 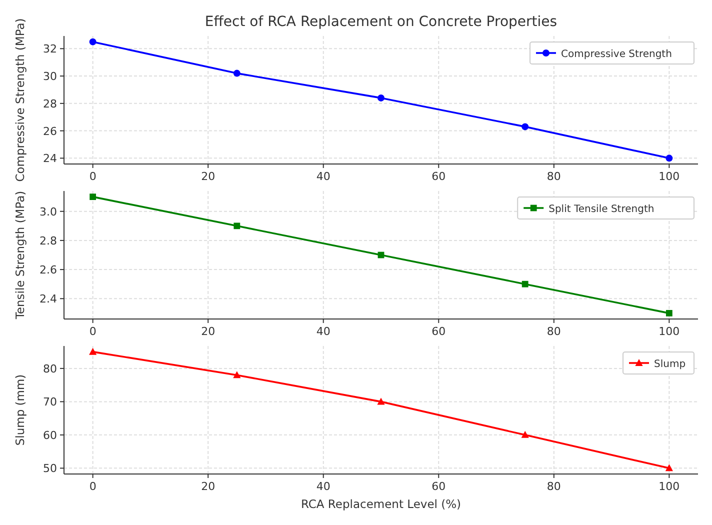 What do you see at coordinates (48, 241) in the screenshot?
I see `y-tick-label: 2.8` at bounding box center [48, 241].